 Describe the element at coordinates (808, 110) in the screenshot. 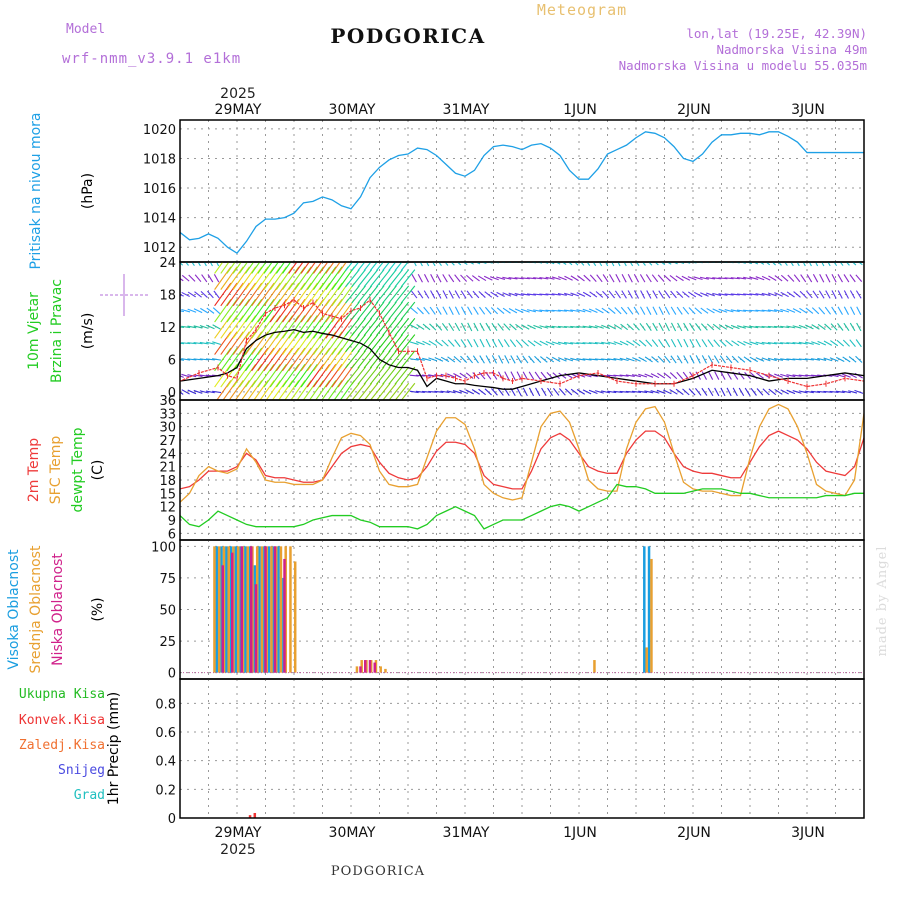

I see `x-tick-label-top: 3JUN` at that location.